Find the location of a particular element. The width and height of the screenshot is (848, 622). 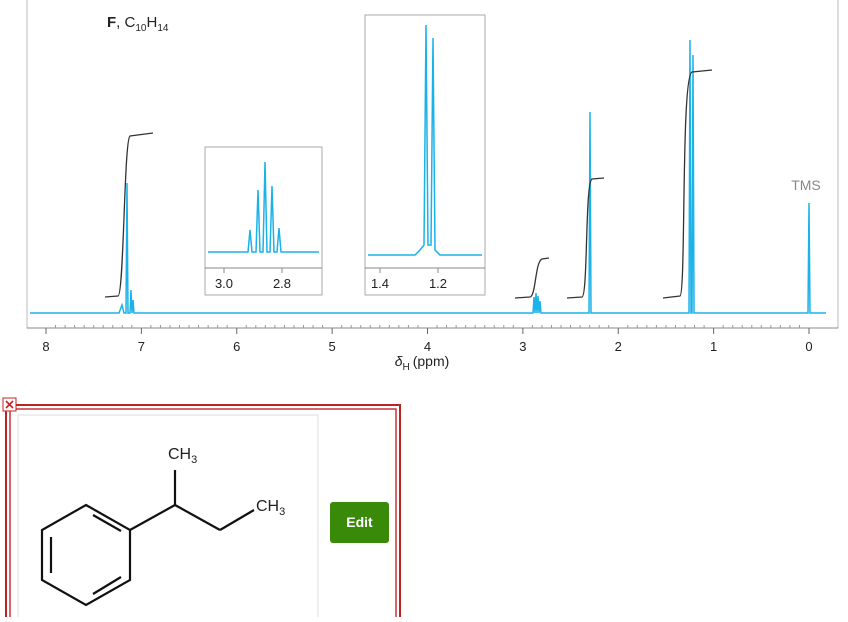

molecule is located at coordinates (147, 538).